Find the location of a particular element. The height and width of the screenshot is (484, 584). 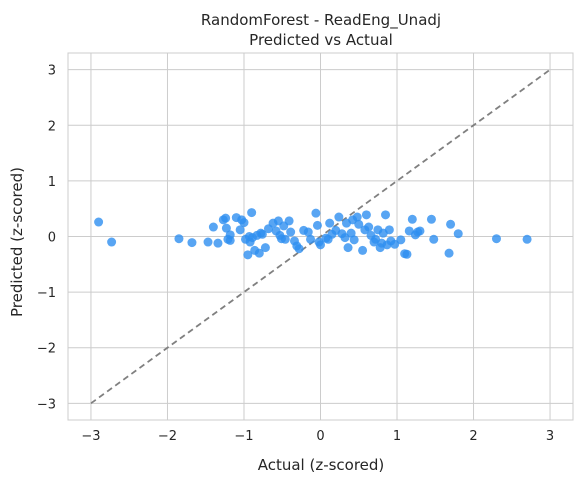

x-tick-label: −3 is located at coordinates (90, 436).